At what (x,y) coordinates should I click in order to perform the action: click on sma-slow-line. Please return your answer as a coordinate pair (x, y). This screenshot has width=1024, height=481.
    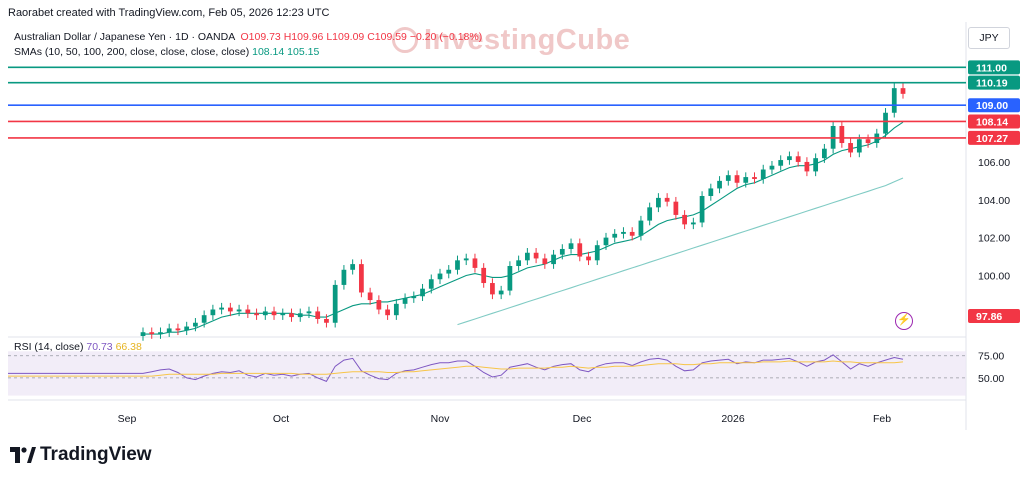
    Looking at the image, I should click on (680, 251).